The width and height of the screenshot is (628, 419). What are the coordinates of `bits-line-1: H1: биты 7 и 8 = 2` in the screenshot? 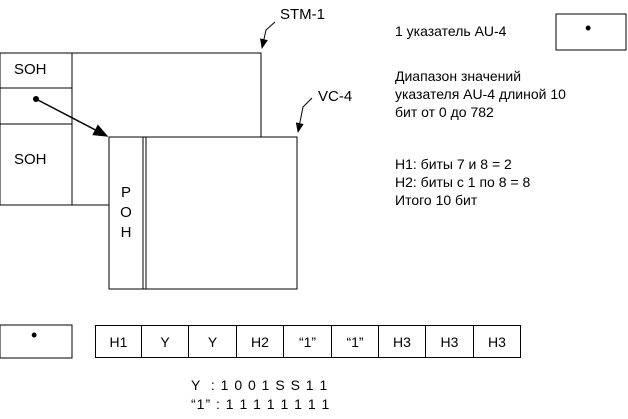 It's located at (453, 164).